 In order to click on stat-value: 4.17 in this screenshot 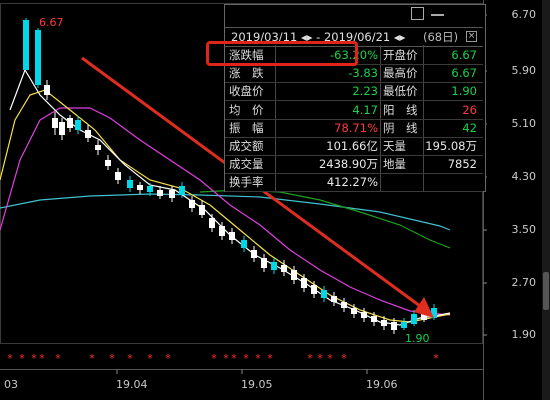, I will do `click(365, 109)`.